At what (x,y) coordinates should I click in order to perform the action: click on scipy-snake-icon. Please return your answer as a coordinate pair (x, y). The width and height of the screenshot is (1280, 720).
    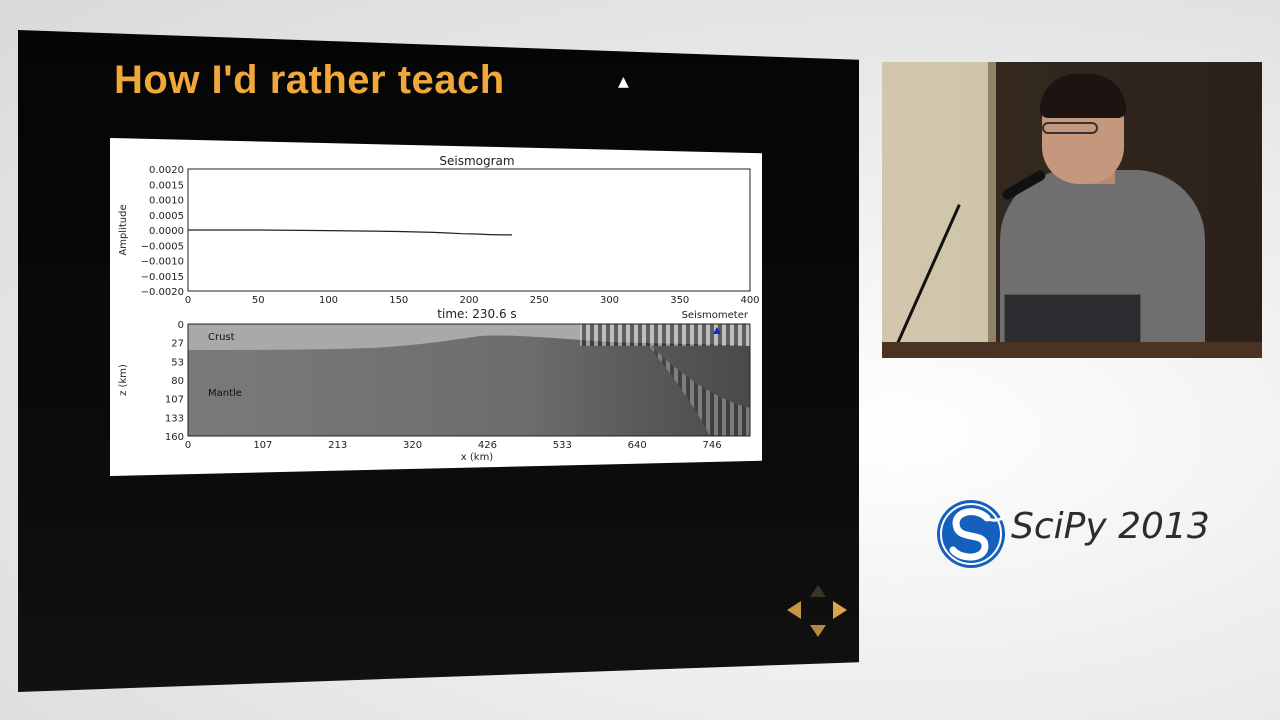
    Looking at the image, I should click on (972, 534).